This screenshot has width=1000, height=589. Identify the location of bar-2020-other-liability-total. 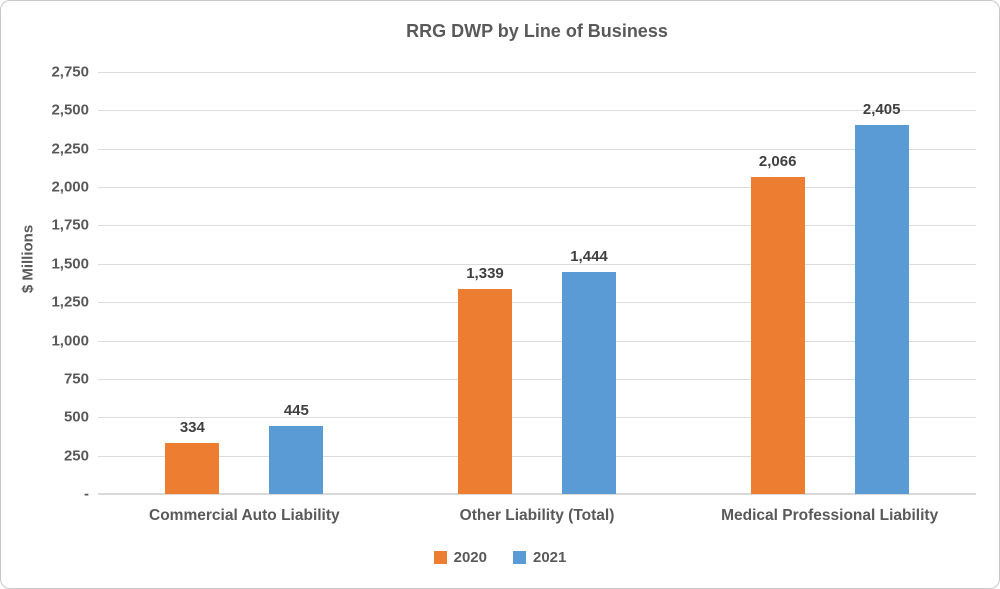
(485, 391).